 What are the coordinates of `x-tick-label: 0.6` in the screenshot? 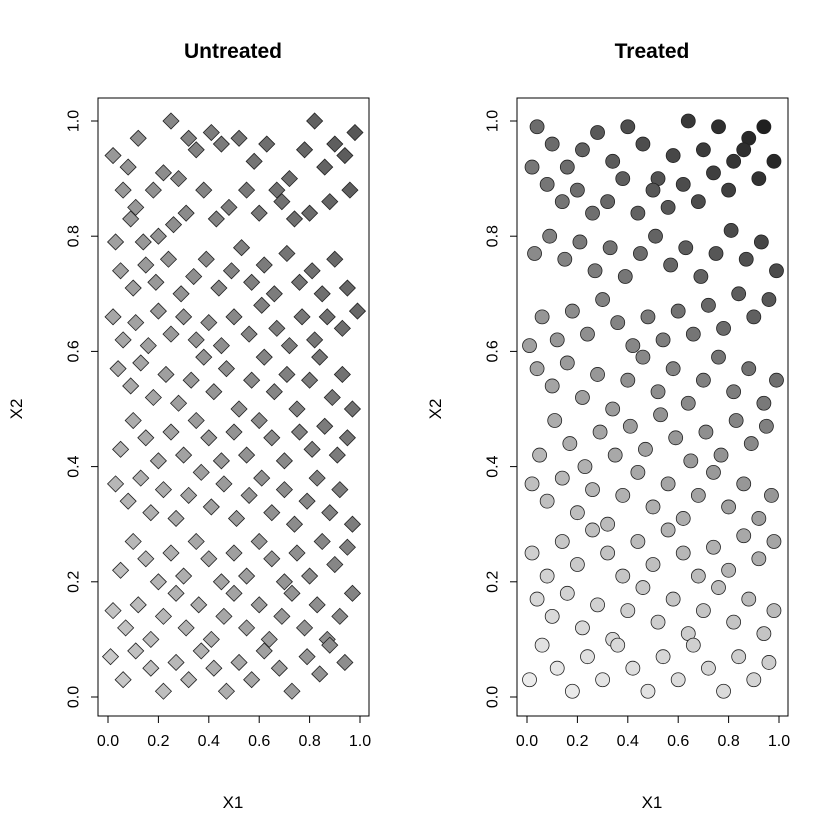 It's located at (259, 741).